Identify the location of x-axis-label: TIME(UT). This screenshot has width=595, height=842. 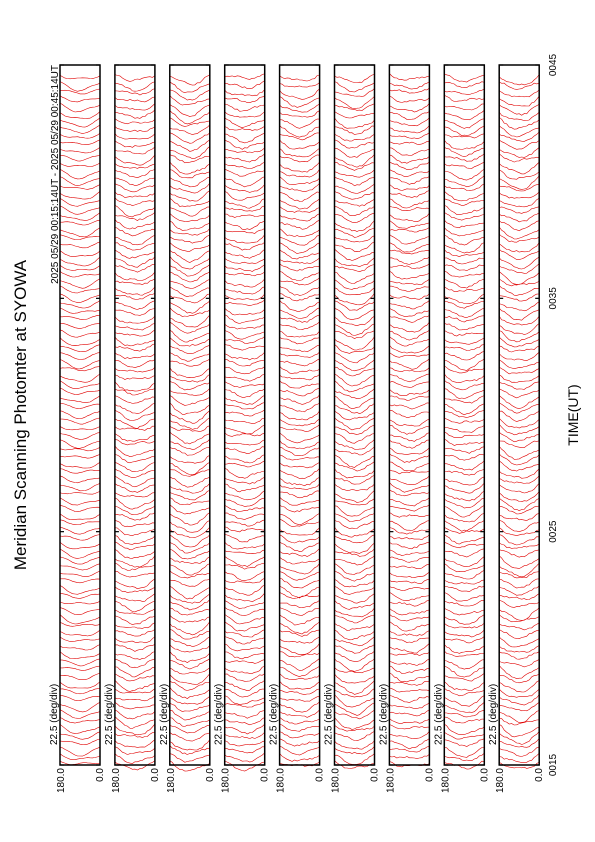
(573, 414).